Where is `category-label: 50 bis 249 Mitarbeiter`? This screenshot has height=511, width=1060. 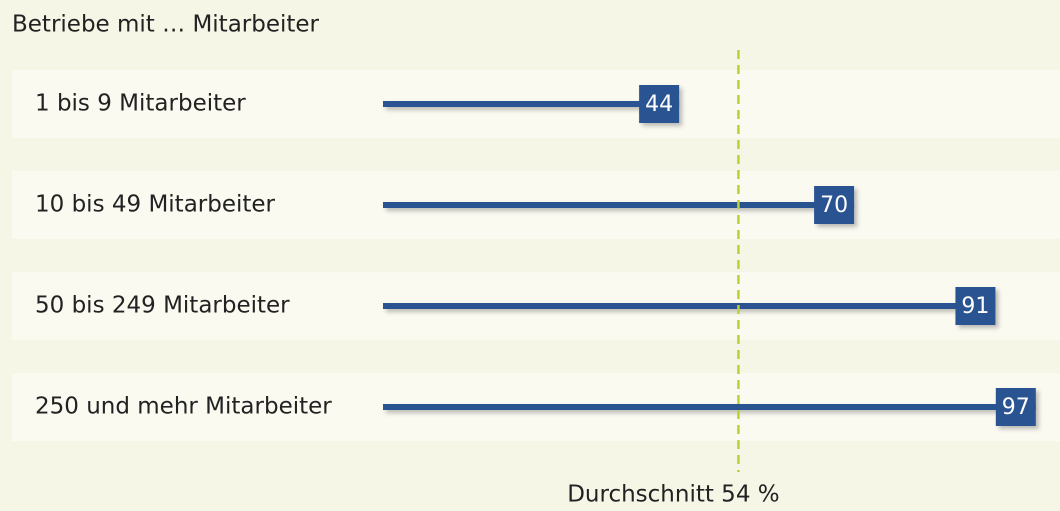
category-label: 50 bis 249 Mitarbeiter is located at coordinates (162, 306).